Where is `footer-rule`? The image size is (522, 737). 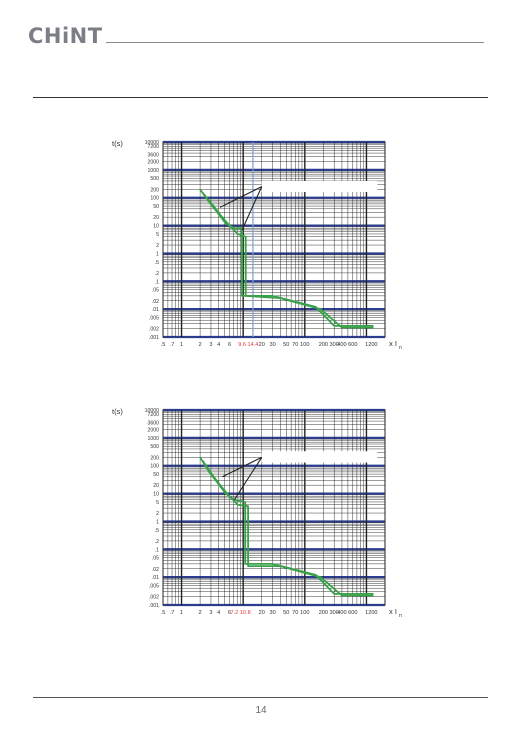 footer-rule is located at coordinates (260, 697).